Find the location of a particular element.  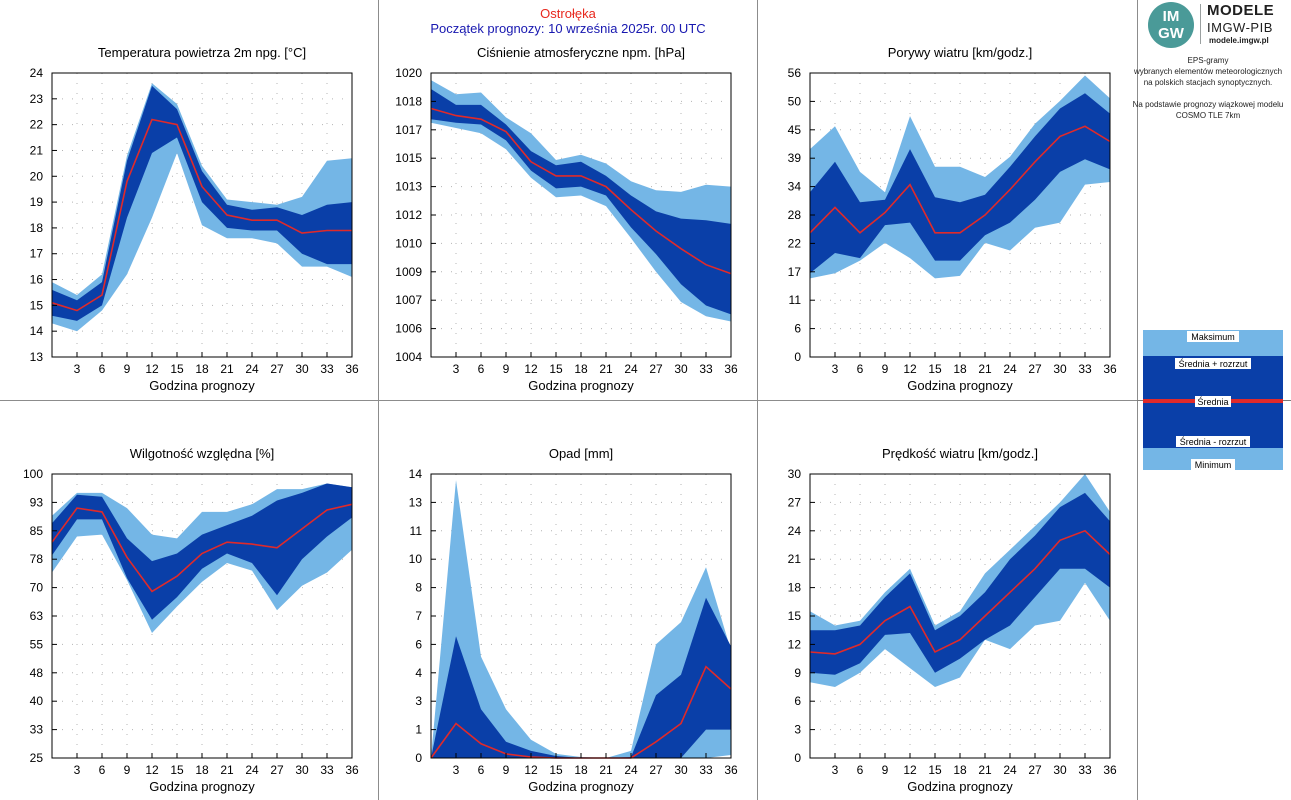

y-tick-label: 24 is located at coordinates (795, 531).